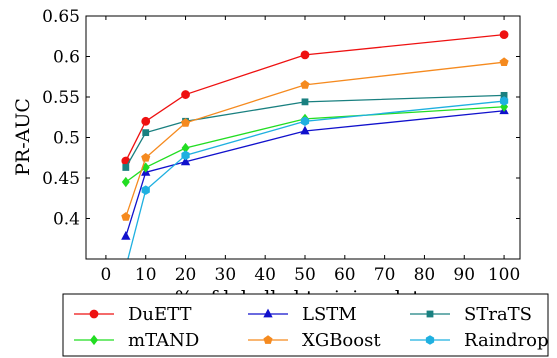 The height and width of the screenshot is (358, 557). I want to click on x-tick-label: 70, so click(385, 275).